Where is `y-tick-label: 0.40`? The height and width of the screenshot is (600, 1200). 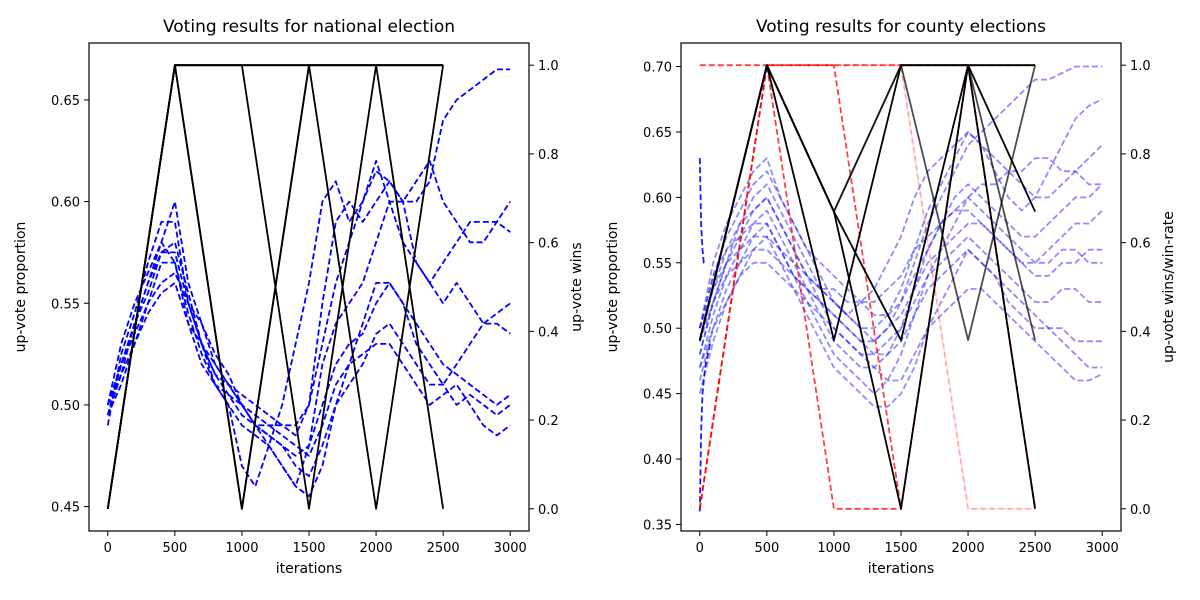
y-tick-label: 0.40 is located at coordinates (657, 460).